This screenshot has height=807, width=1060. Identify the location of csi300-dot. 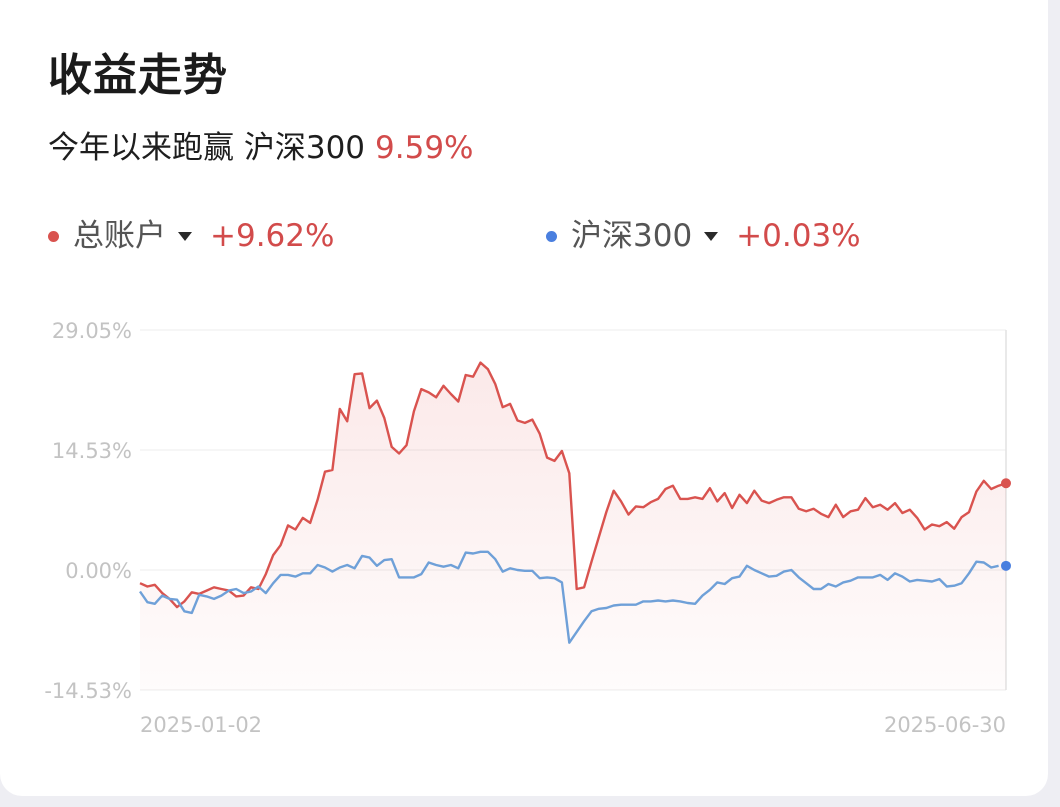
(551, 236).